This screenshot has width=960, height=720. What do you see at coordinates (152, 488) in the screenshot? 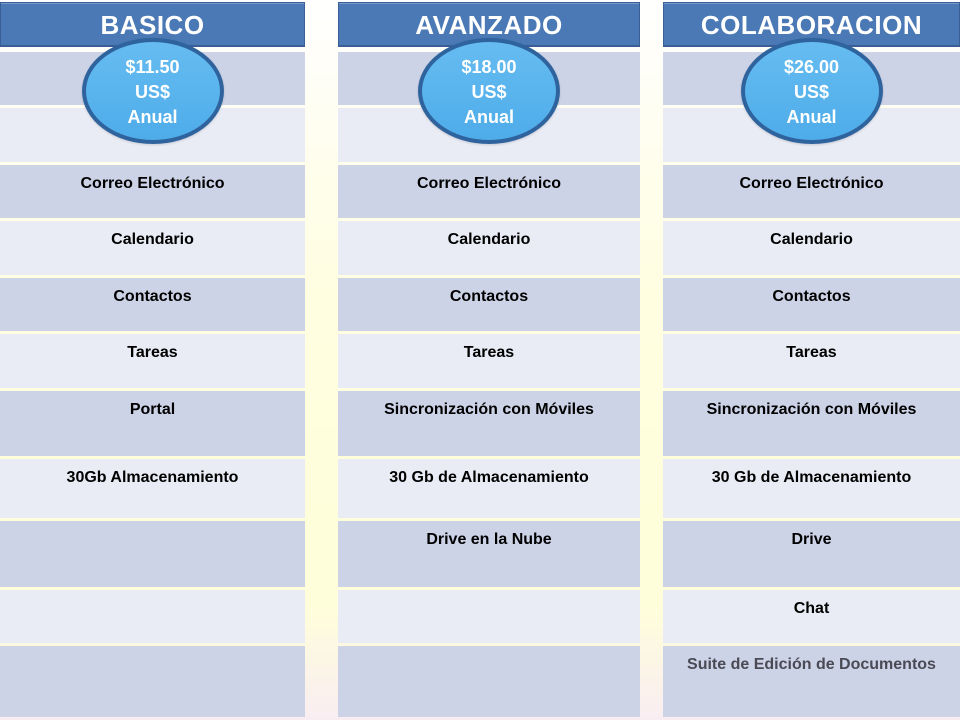
I see `feature-row: 30Gb Almacenamiento` at bounding box center [152, 488].